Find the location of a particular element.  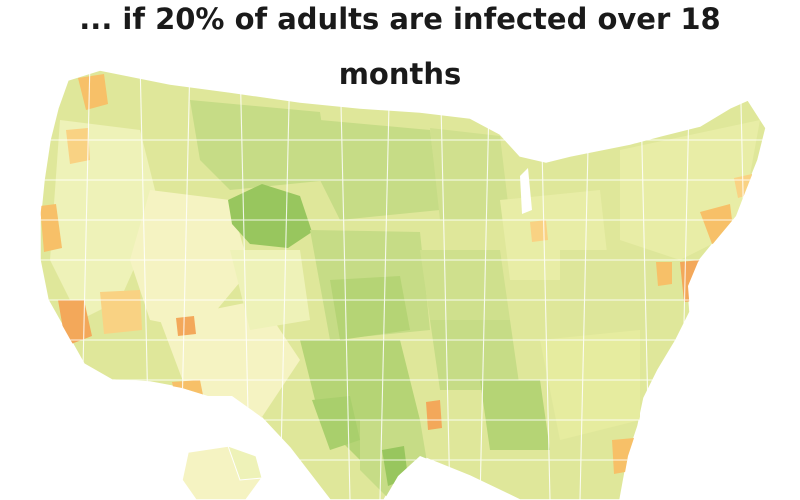

hotspot-bay-area is located at coordinates (51, 228).